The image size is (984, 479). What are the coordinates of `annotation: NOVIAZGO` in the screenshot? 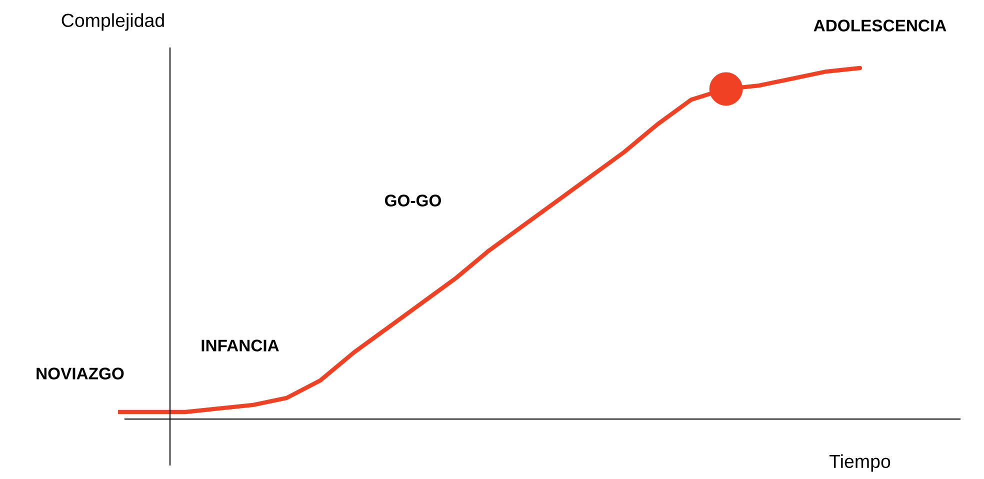 It's located at (80, 374).